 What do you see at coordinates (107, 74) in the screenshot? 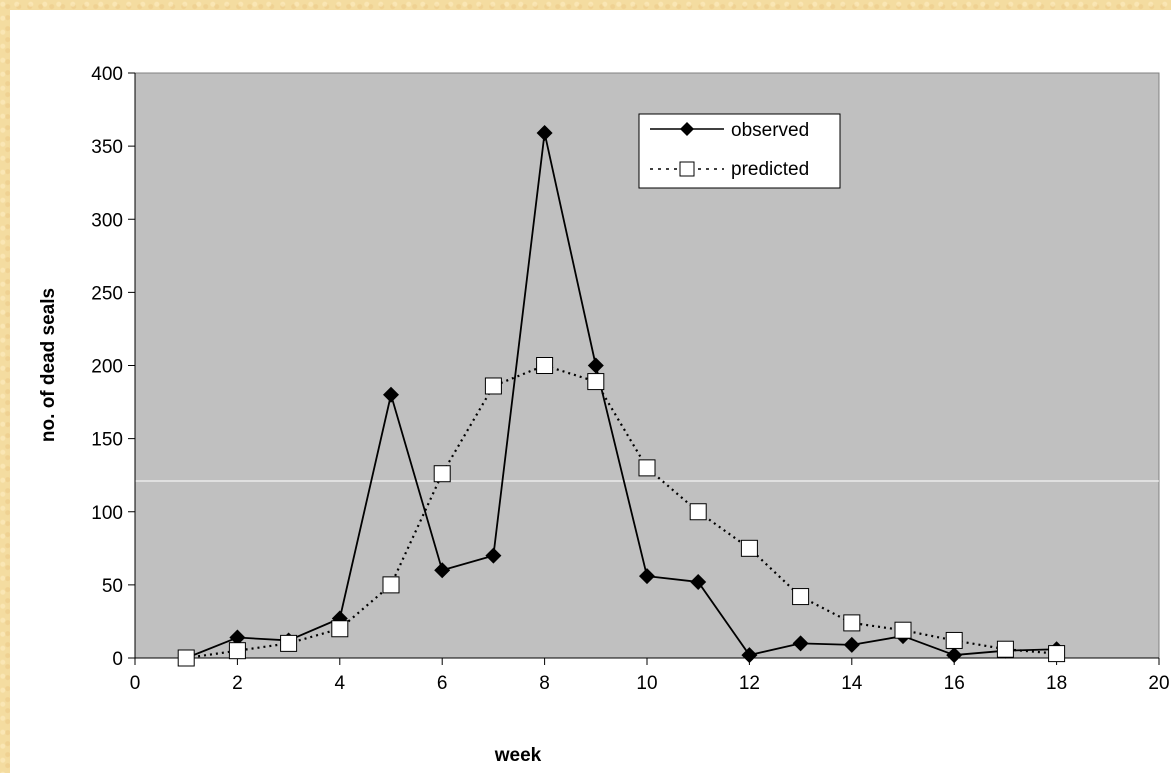
I see `y-tick-label: 400` at bounding box center [107, 74].